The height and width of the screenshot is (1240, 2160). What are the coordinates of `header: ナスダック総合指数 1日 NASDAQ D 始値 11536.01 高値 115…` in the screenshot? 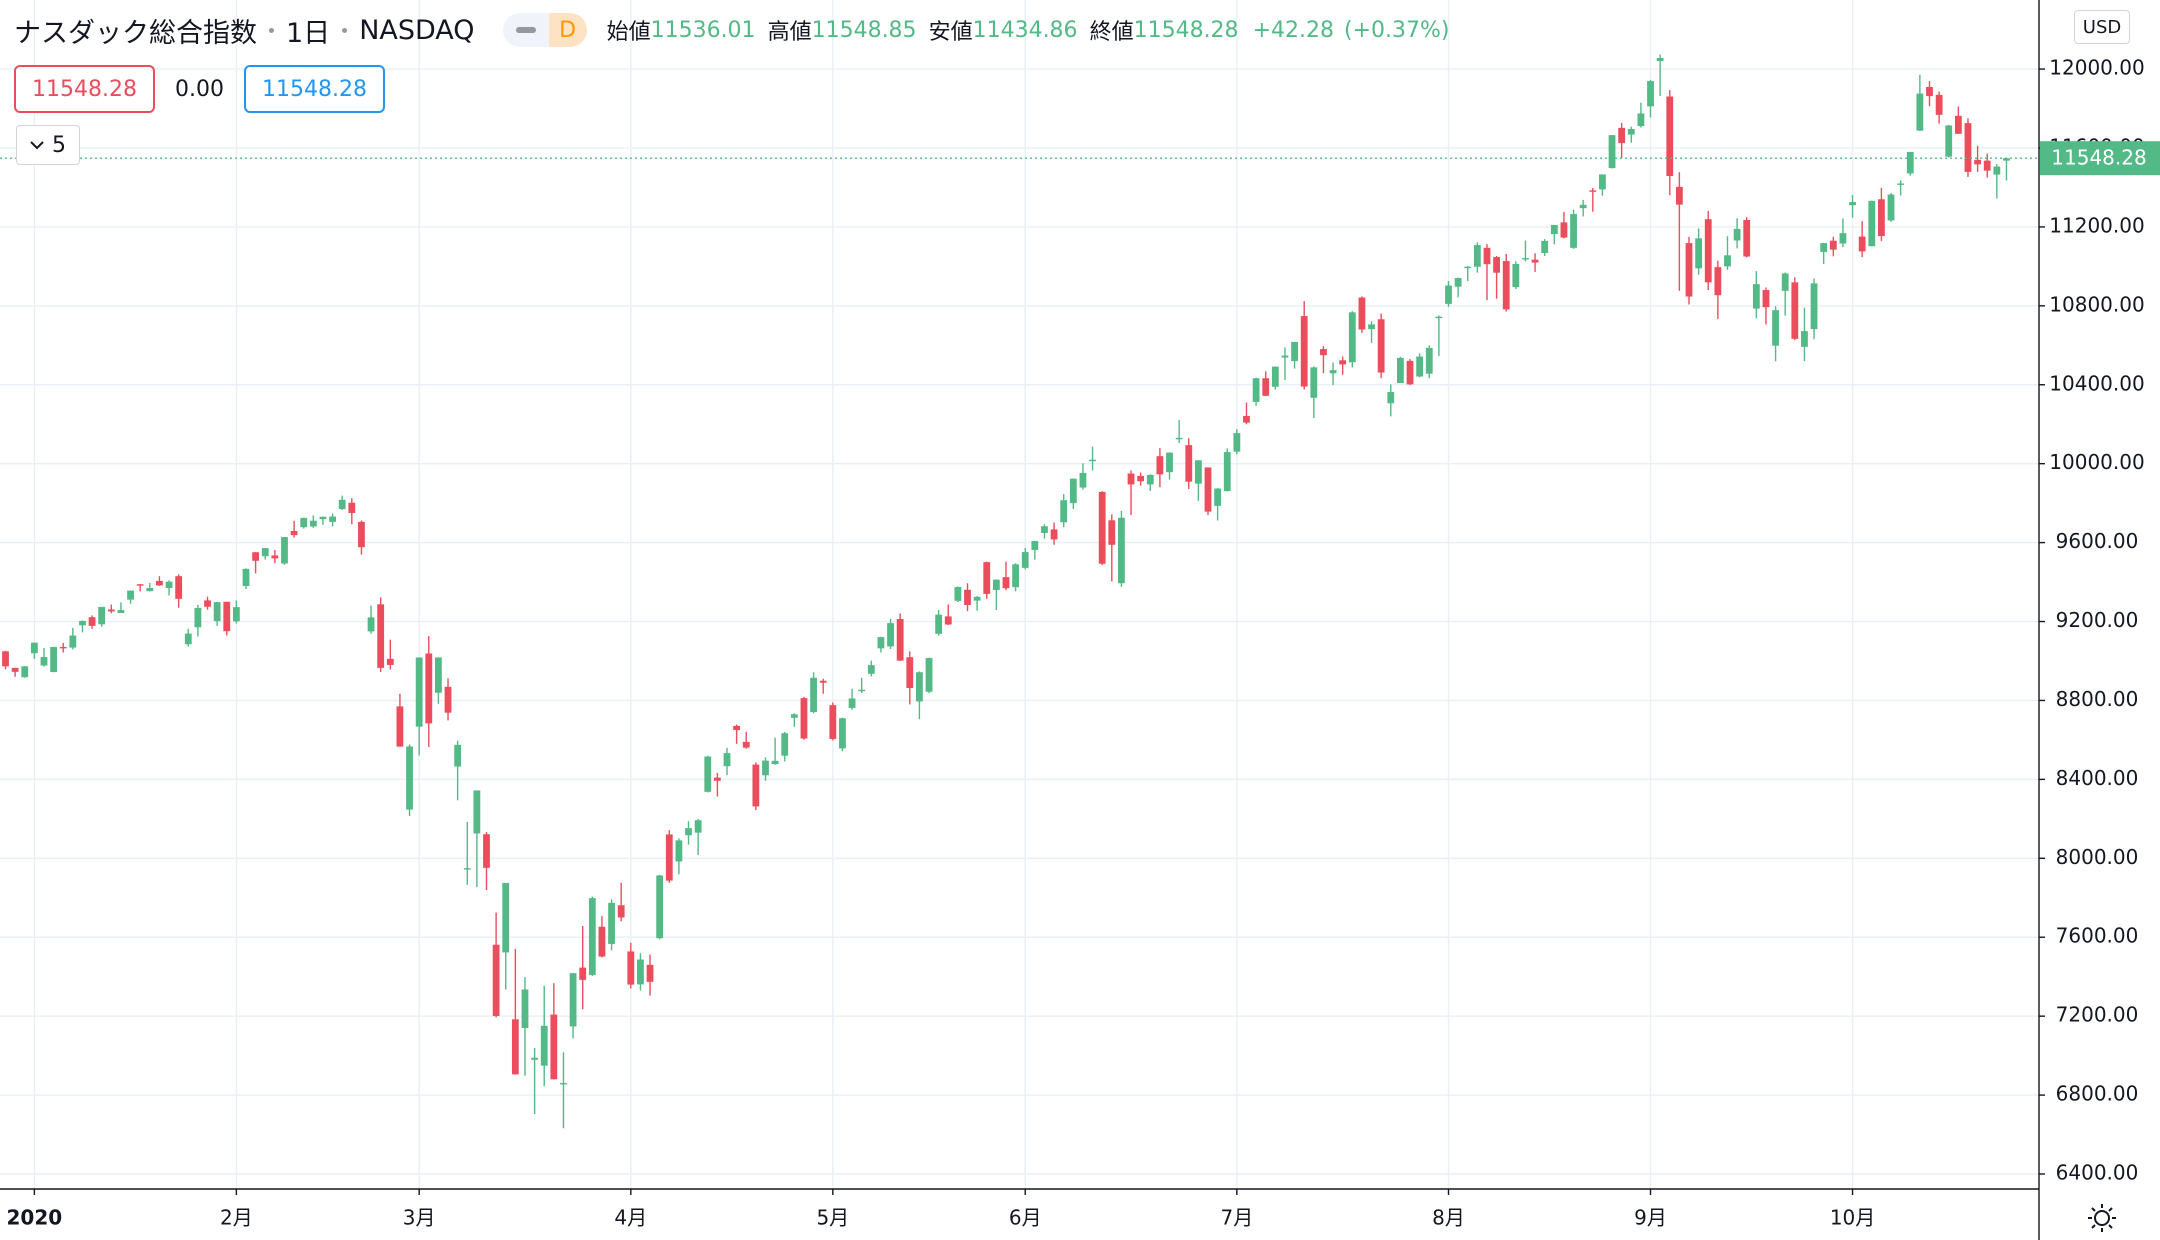 It's located at (731, 30).